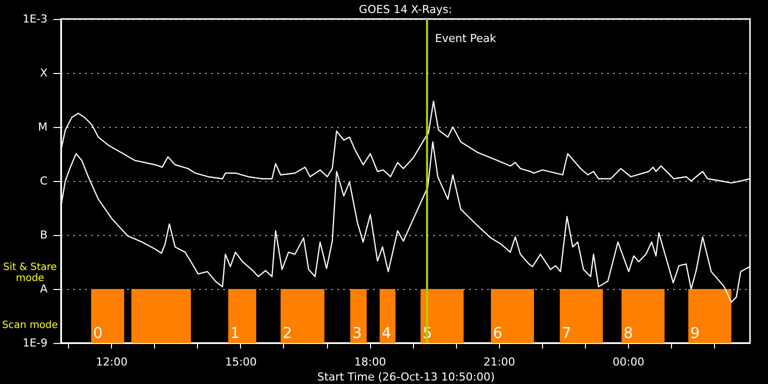  I want to click on chart-title: GOES 14 X-Rays:, so click(405, 9).